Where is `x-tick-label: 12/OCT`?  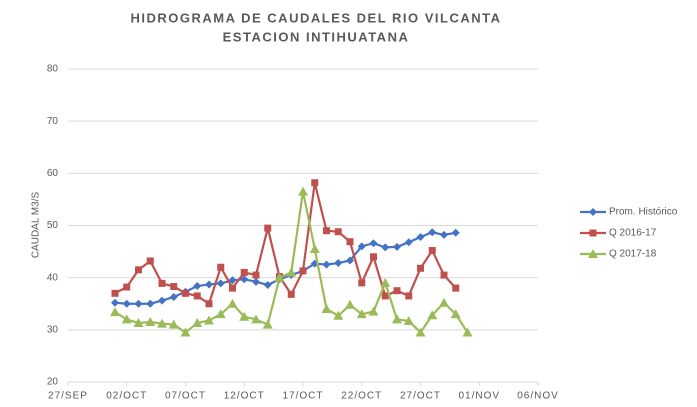 x-tick-label: 12/OCT is located at coordinates (244, 396).